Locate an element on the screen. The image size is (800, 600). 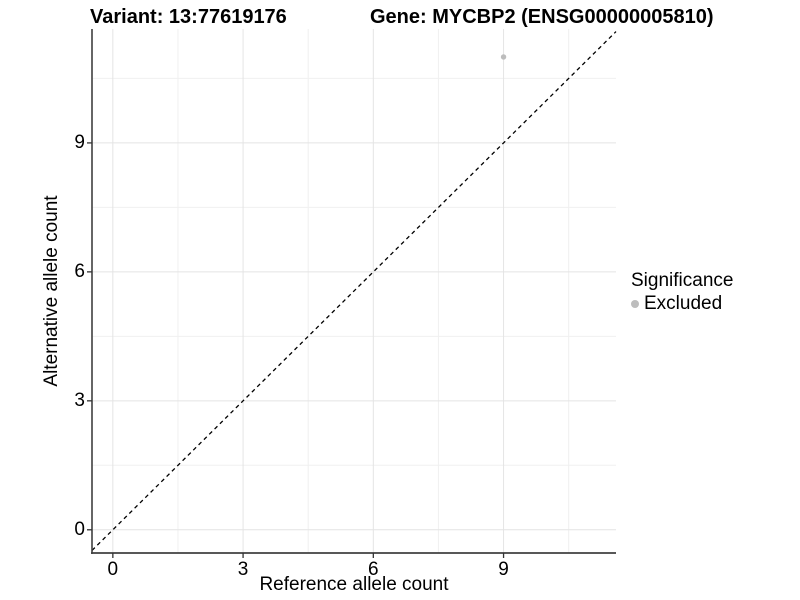
y-axis-title: Alternative allele count is located at coordinates (51, 291).